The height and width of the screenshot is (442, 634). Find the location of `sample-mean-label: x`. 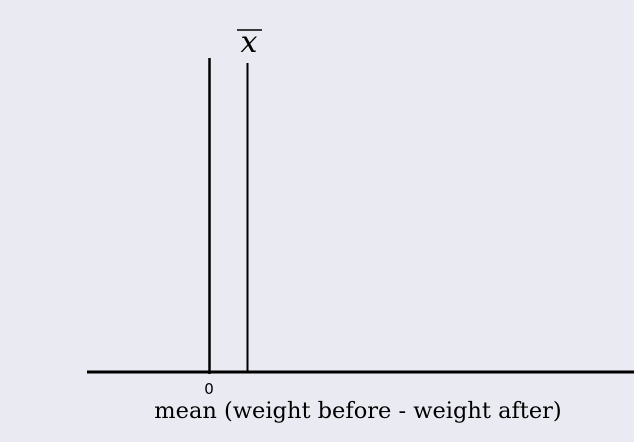

sample-mean-label: x is located at coordinates (249, 42).